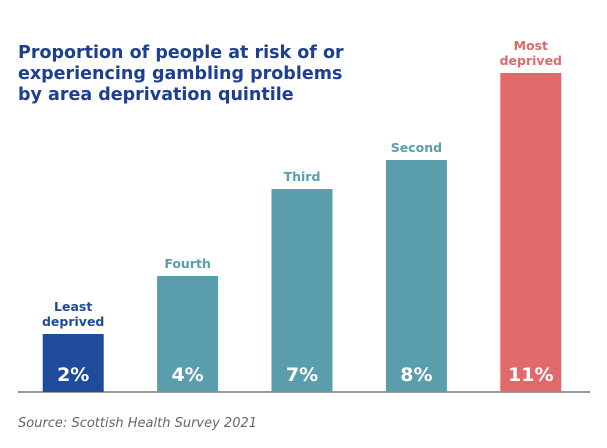 The height and width of the screenshot is (448, 607). I want to click on category-label: Most, so click(531, 45).